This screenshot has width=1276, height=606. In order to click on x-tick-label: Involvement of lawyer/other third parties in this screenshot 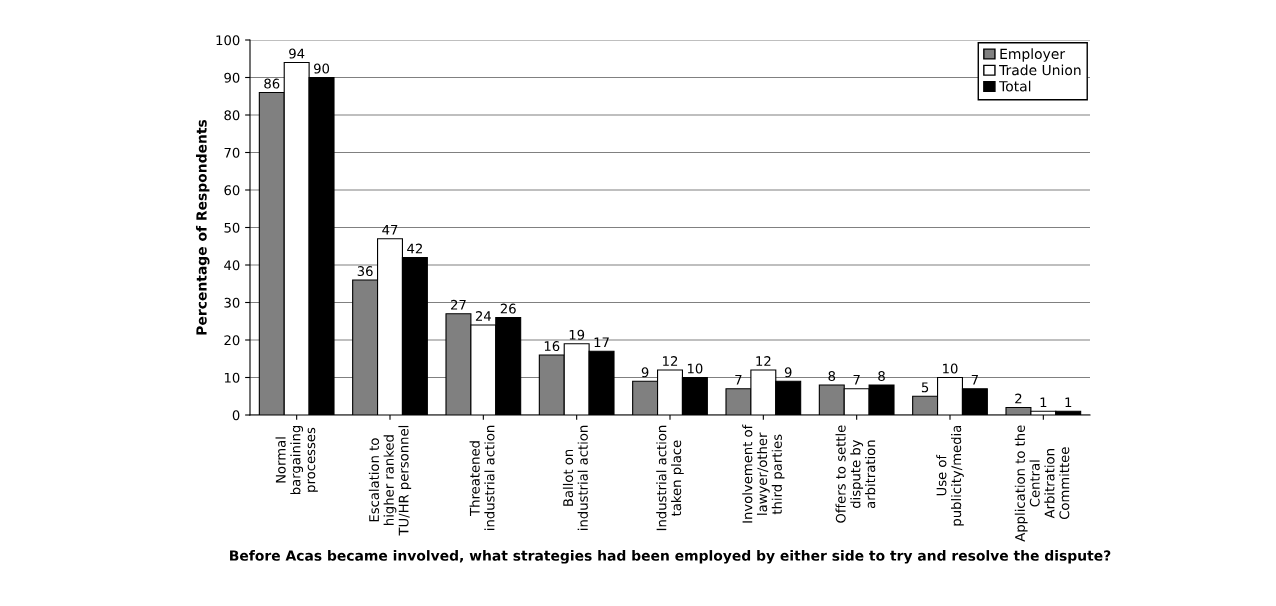, I will do `click(763, 473)`.